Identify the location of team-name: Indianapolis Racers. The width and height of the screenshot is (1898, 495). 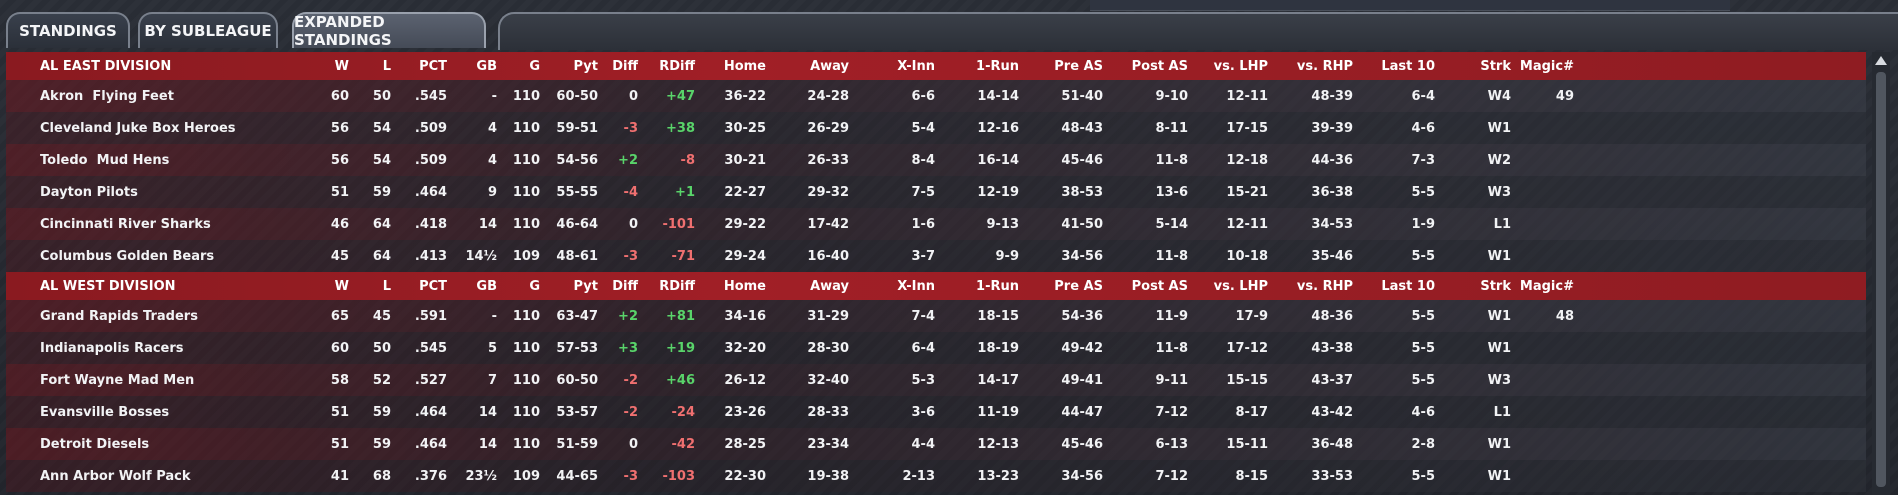
(112, 348).